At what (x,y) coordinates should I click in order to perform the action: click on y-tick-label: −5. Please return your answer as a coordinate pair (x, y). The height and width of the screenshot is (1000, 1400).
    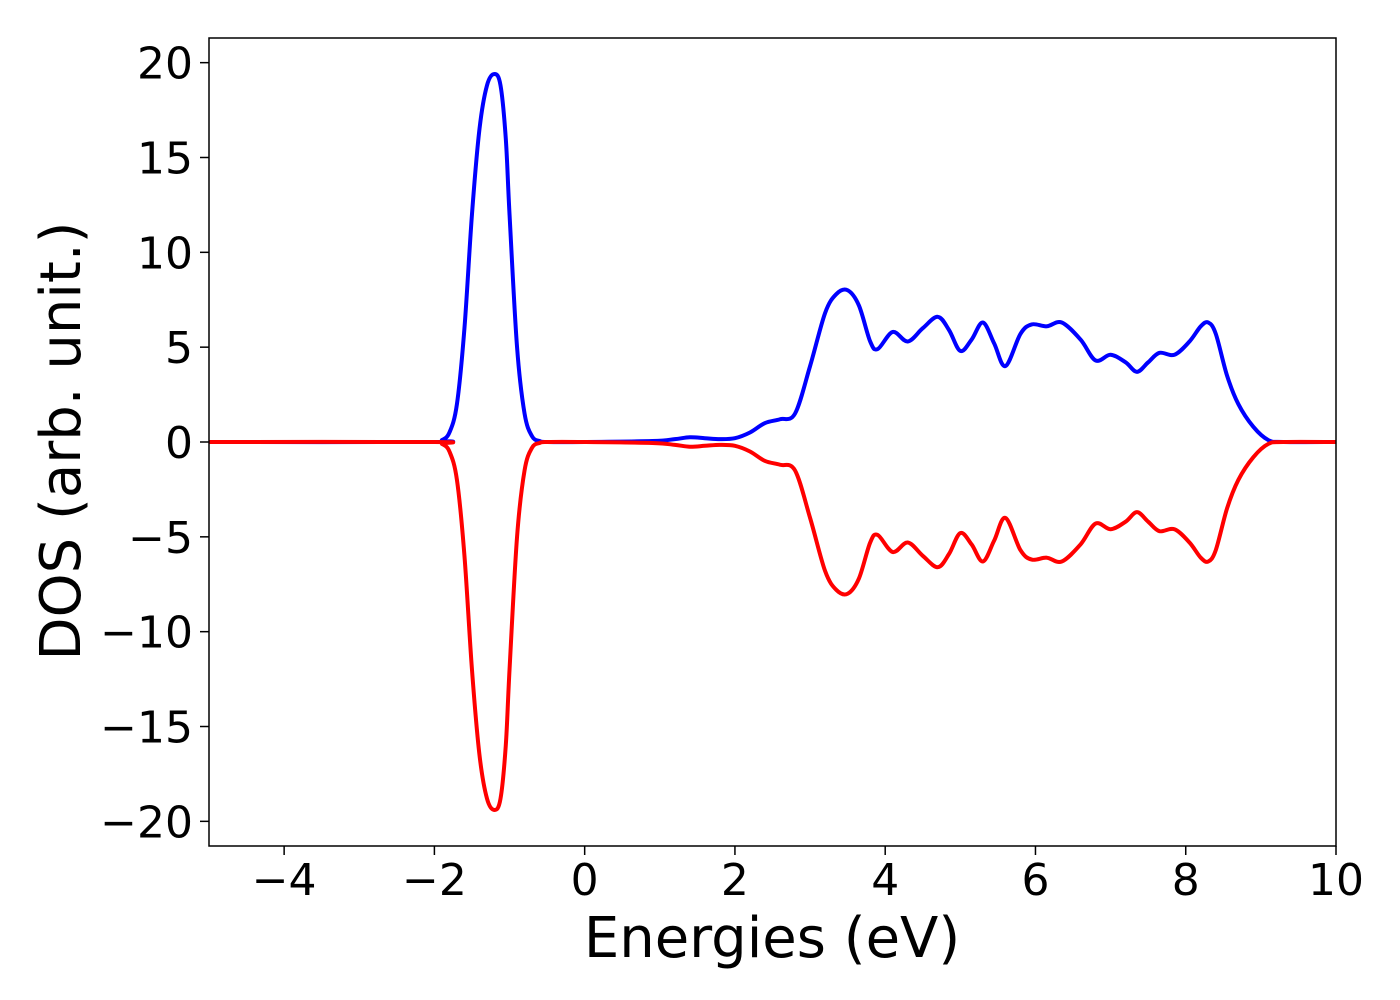
    Looking at the image, I should click on (160, 538).